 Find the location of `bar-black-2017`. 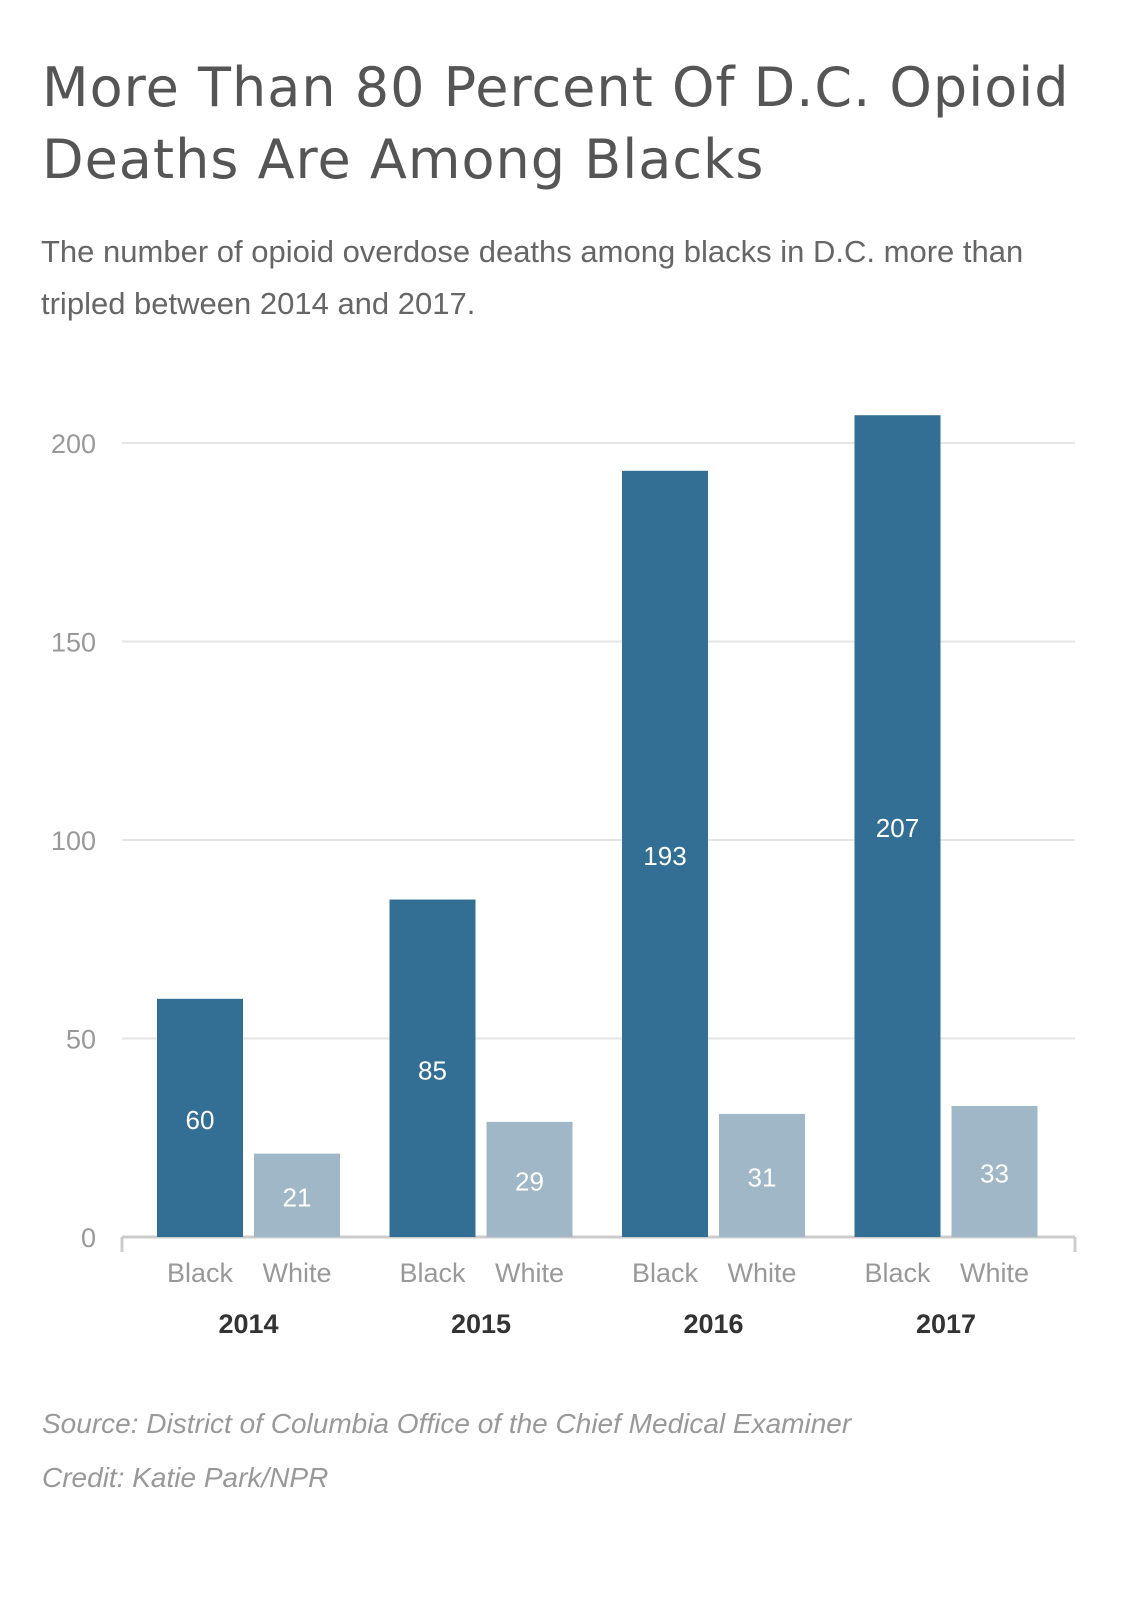

bar-black-2017 is located at coordinates (897, 826).